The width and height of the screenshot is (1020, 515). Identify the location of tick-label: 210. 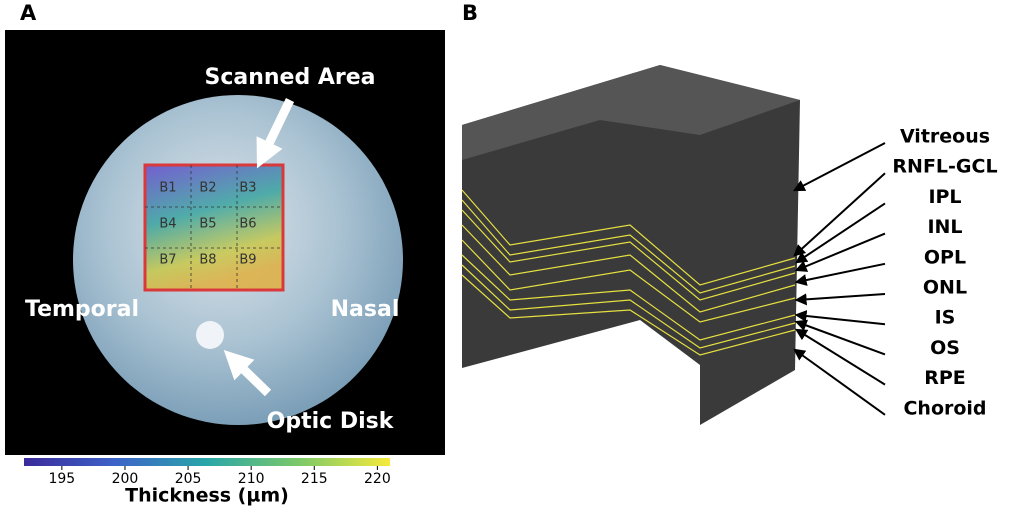
(251, 479).